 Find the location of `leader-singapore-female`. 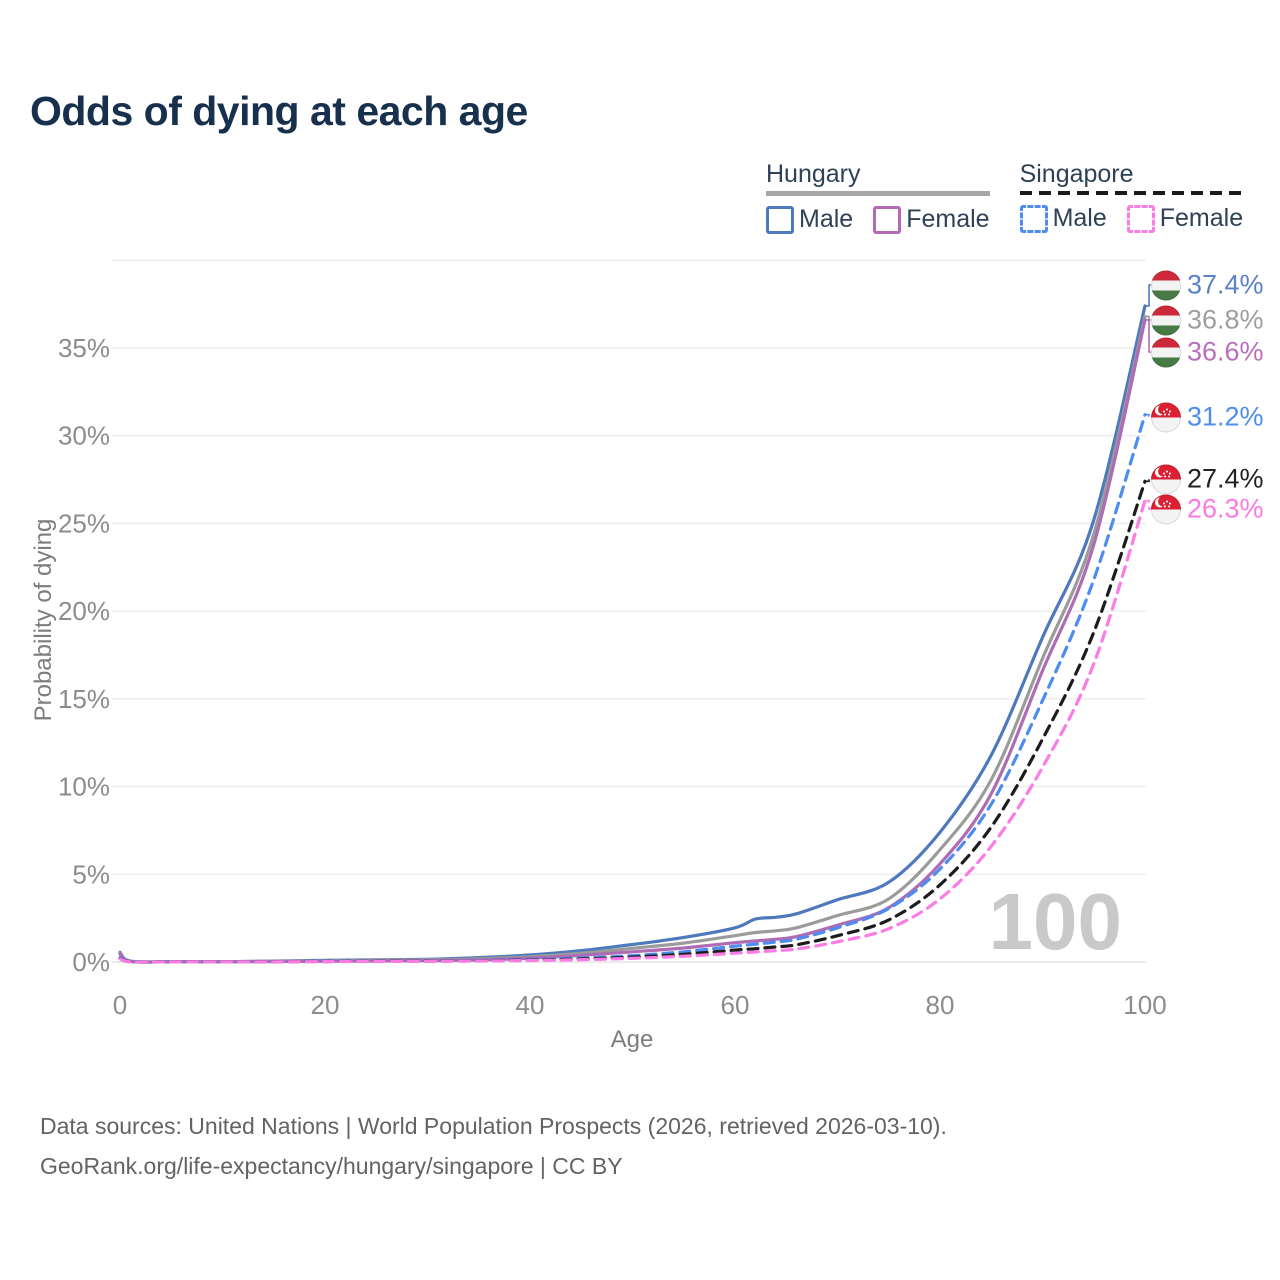

leader-singapore-female is located at coordinates (1149, 504).